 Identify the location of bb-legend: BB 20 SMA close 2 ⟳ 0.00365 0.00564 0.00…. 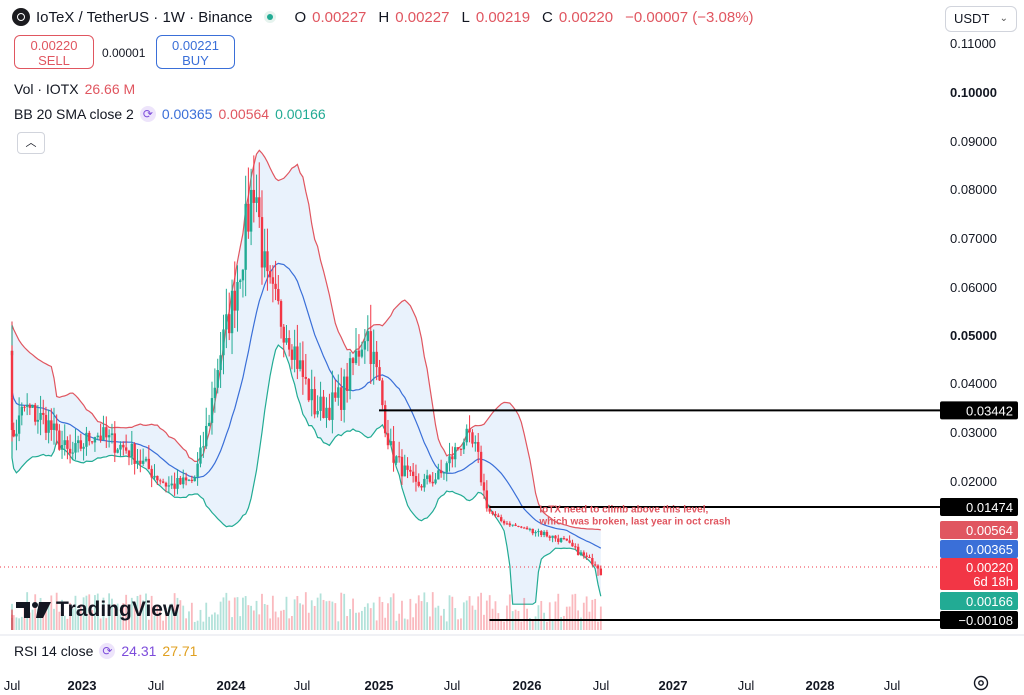
(170, 114).